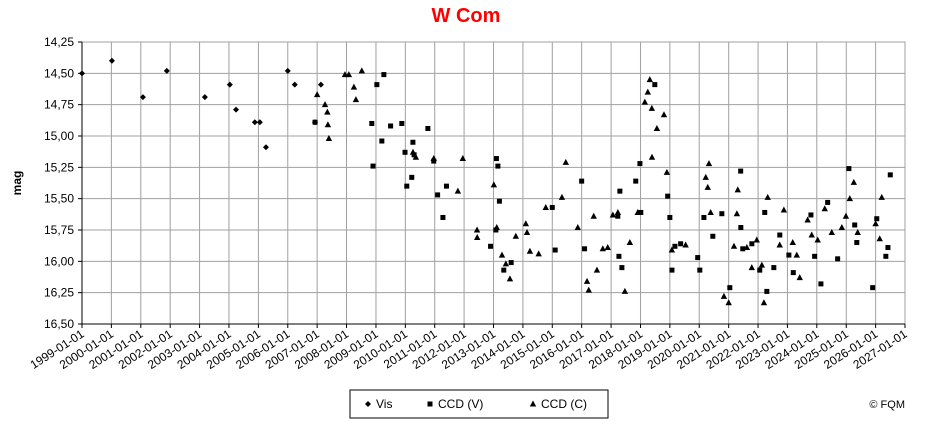 The width and height of the screenshot is (931, 430). I want to click on y-tick-label: 14,75, so click(59, 105).